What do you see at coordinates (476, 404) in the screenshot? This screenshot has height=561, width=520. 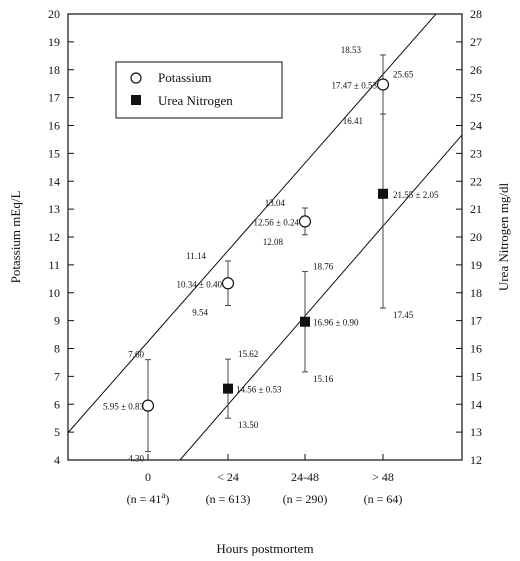 I see `y-tick-label-right: 14` at bounding box center [476, 404].